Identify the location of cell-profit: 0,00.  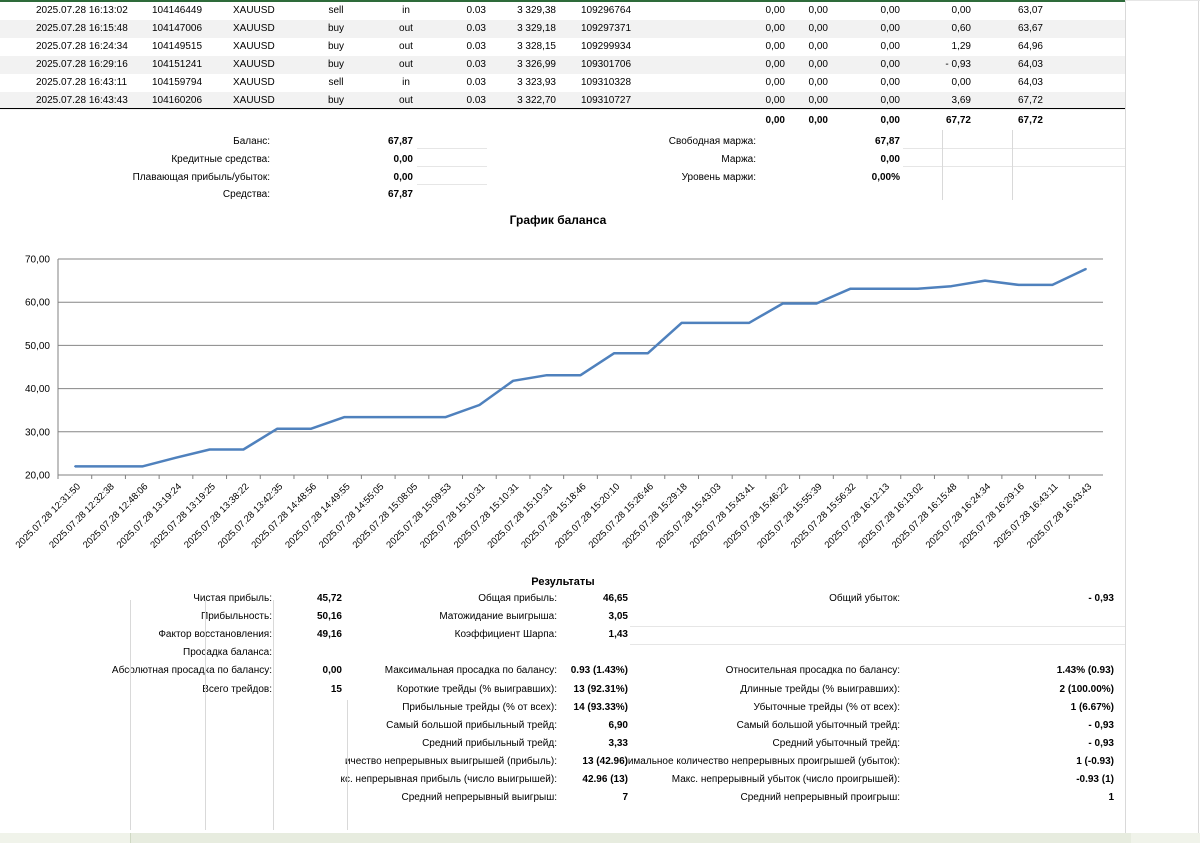
(961, 82).